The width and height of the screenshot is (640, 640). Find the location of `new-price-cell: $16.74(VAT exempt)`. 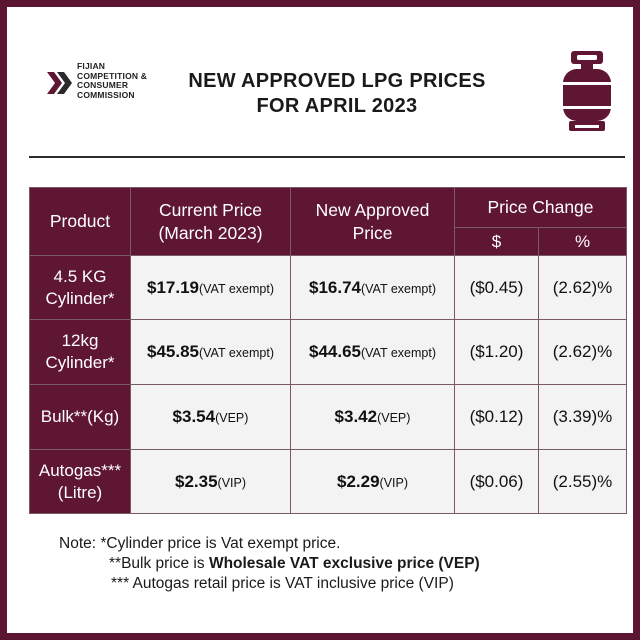

new-price-cell: $16.74(VAT exempt) is located at coordinates (372, 287).